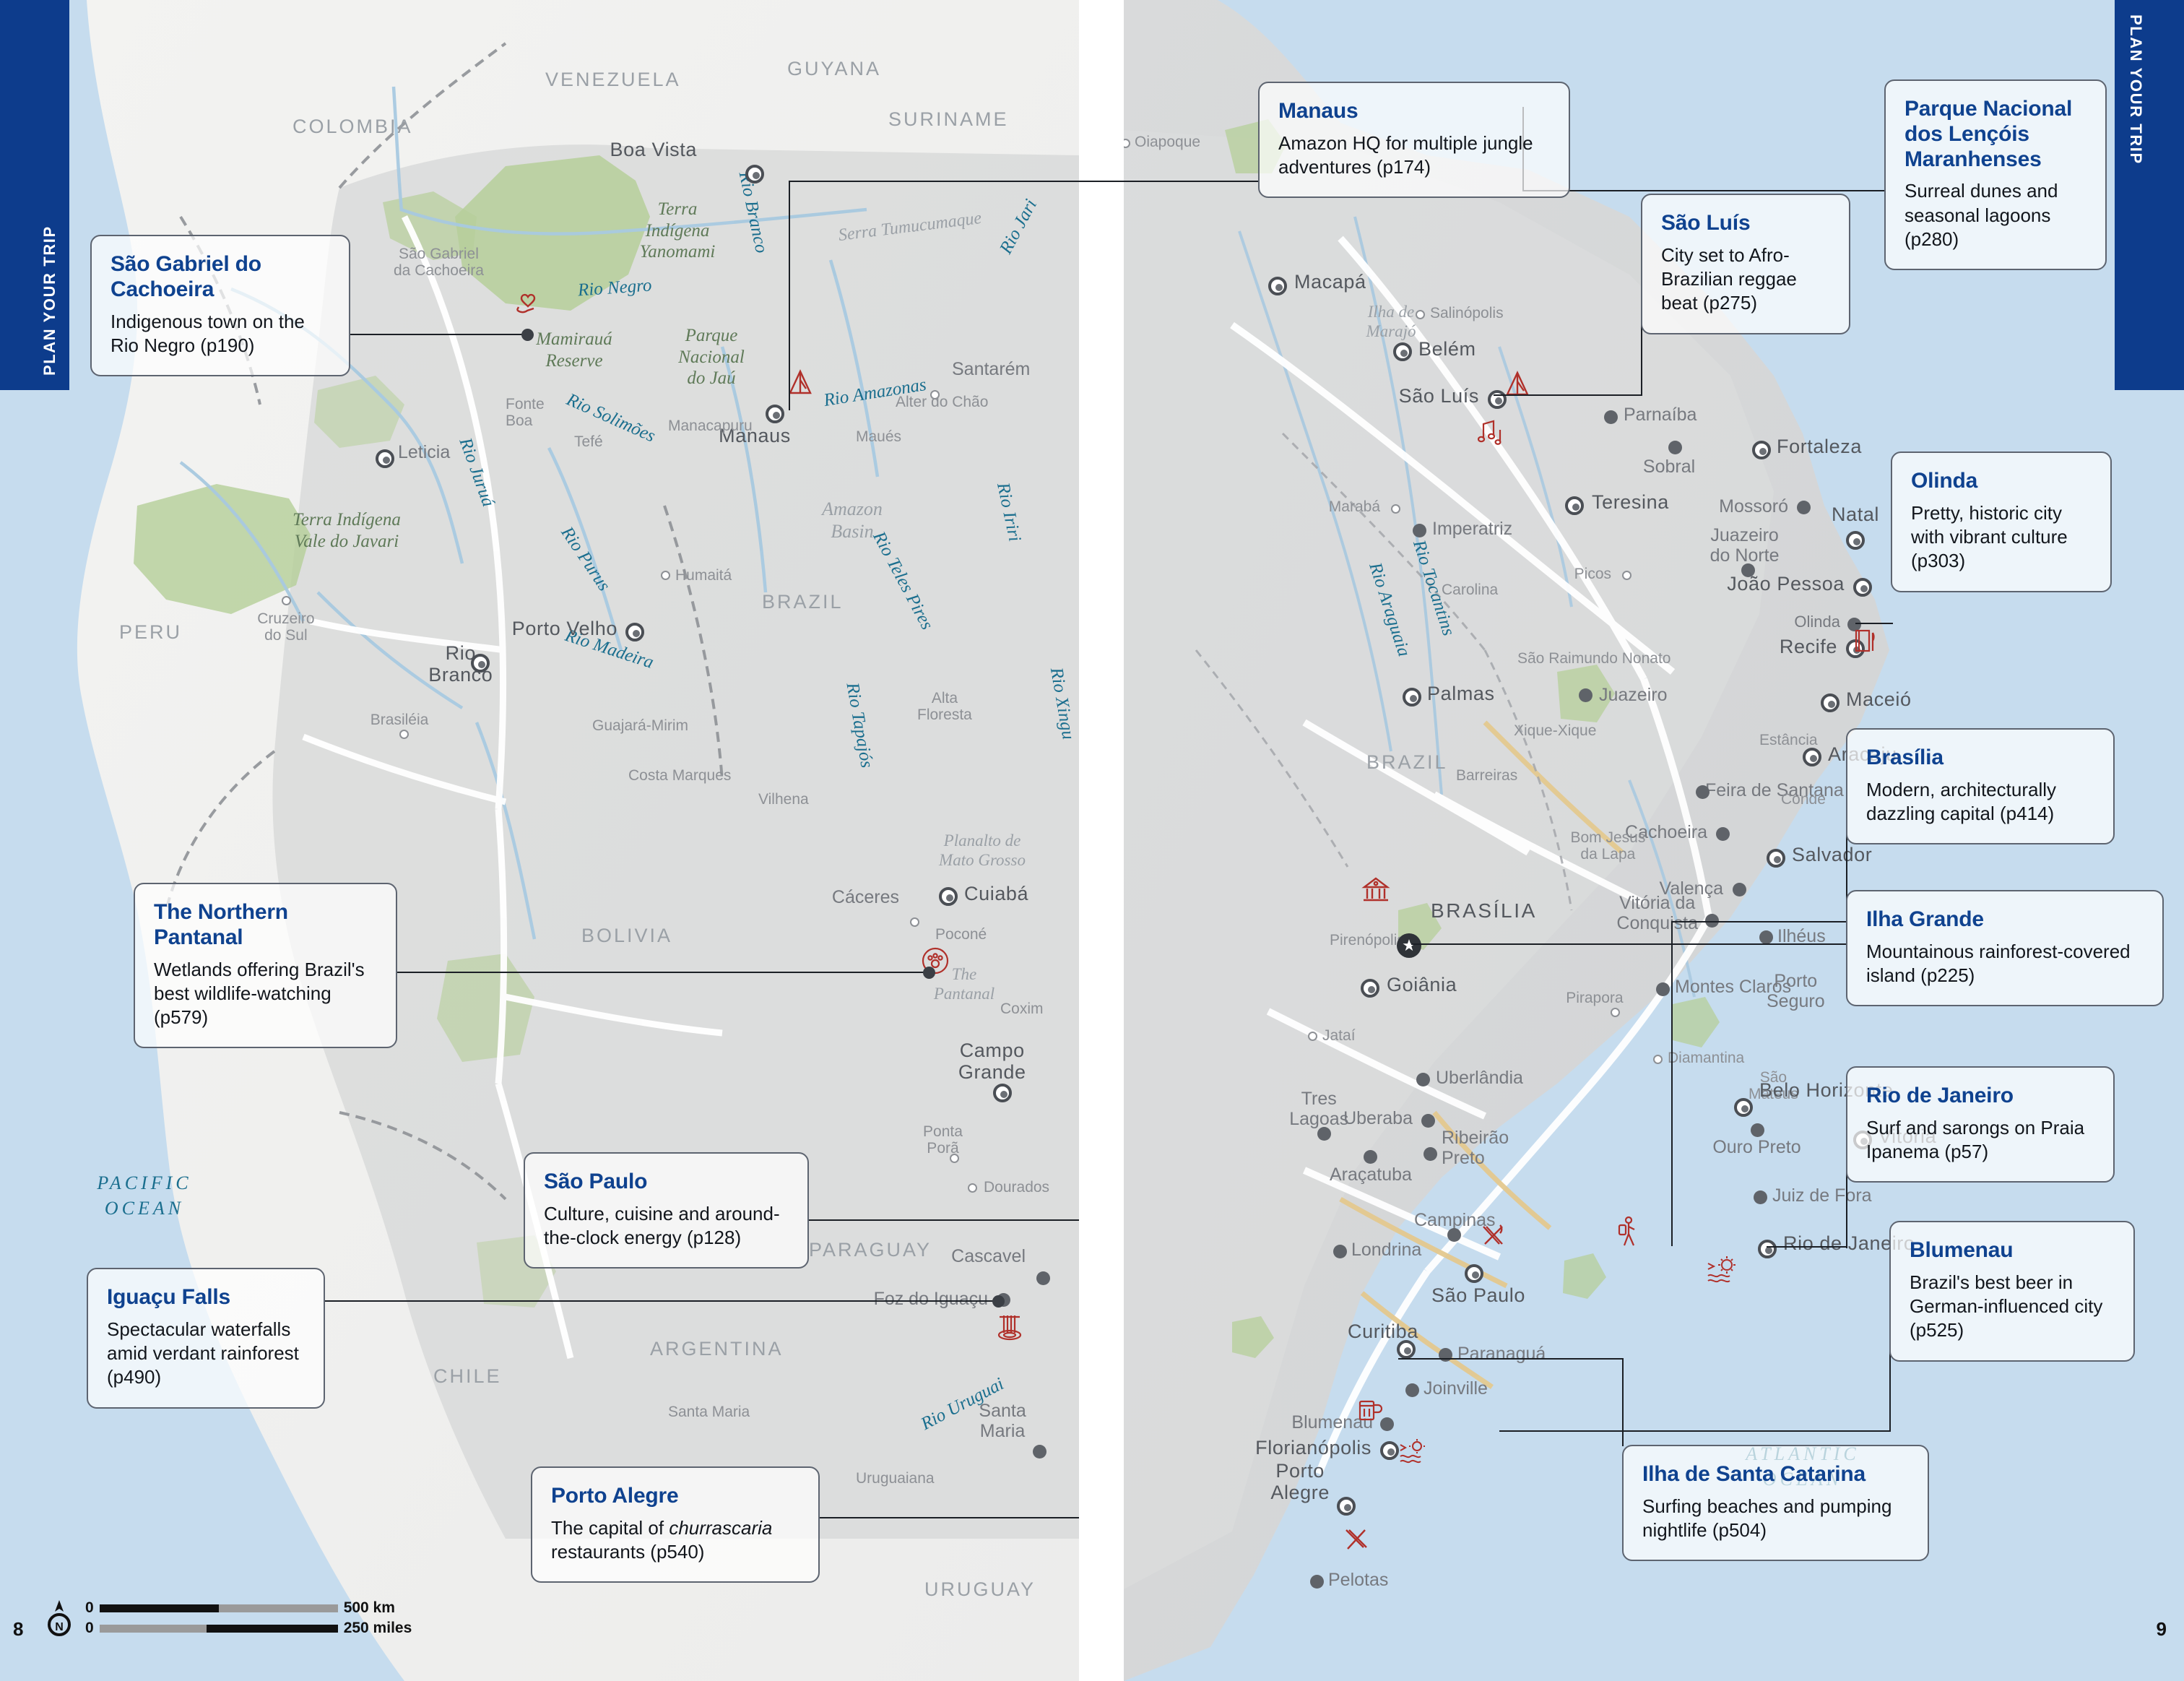 The height and width of the screenshot is (1681, 2184). What do you see at coordinates (775, 414) in the screenshot?
I see `marker-manaus` at bounding box center [775, 414].